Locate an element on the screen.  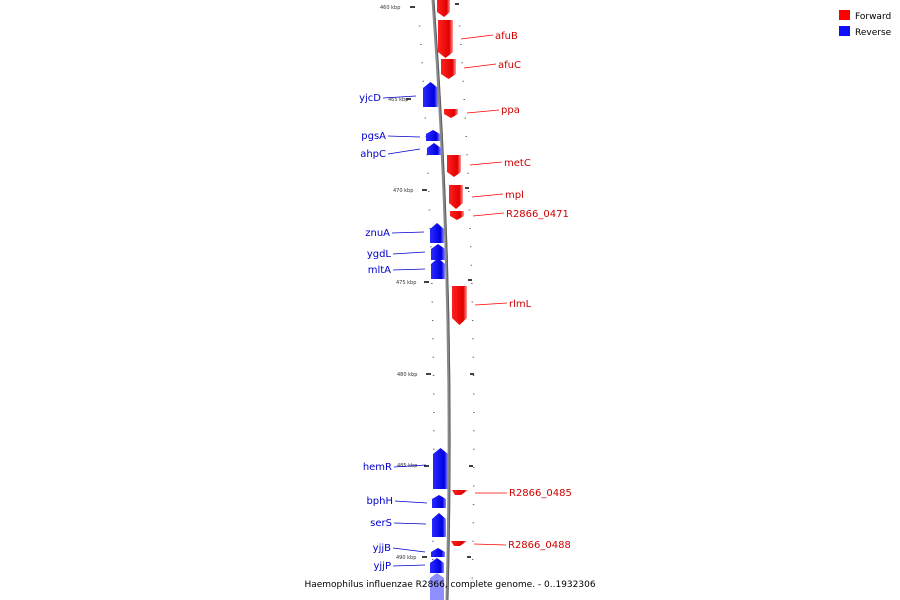
gene-label-afuC: afuC is located at coordinates (509, 65).